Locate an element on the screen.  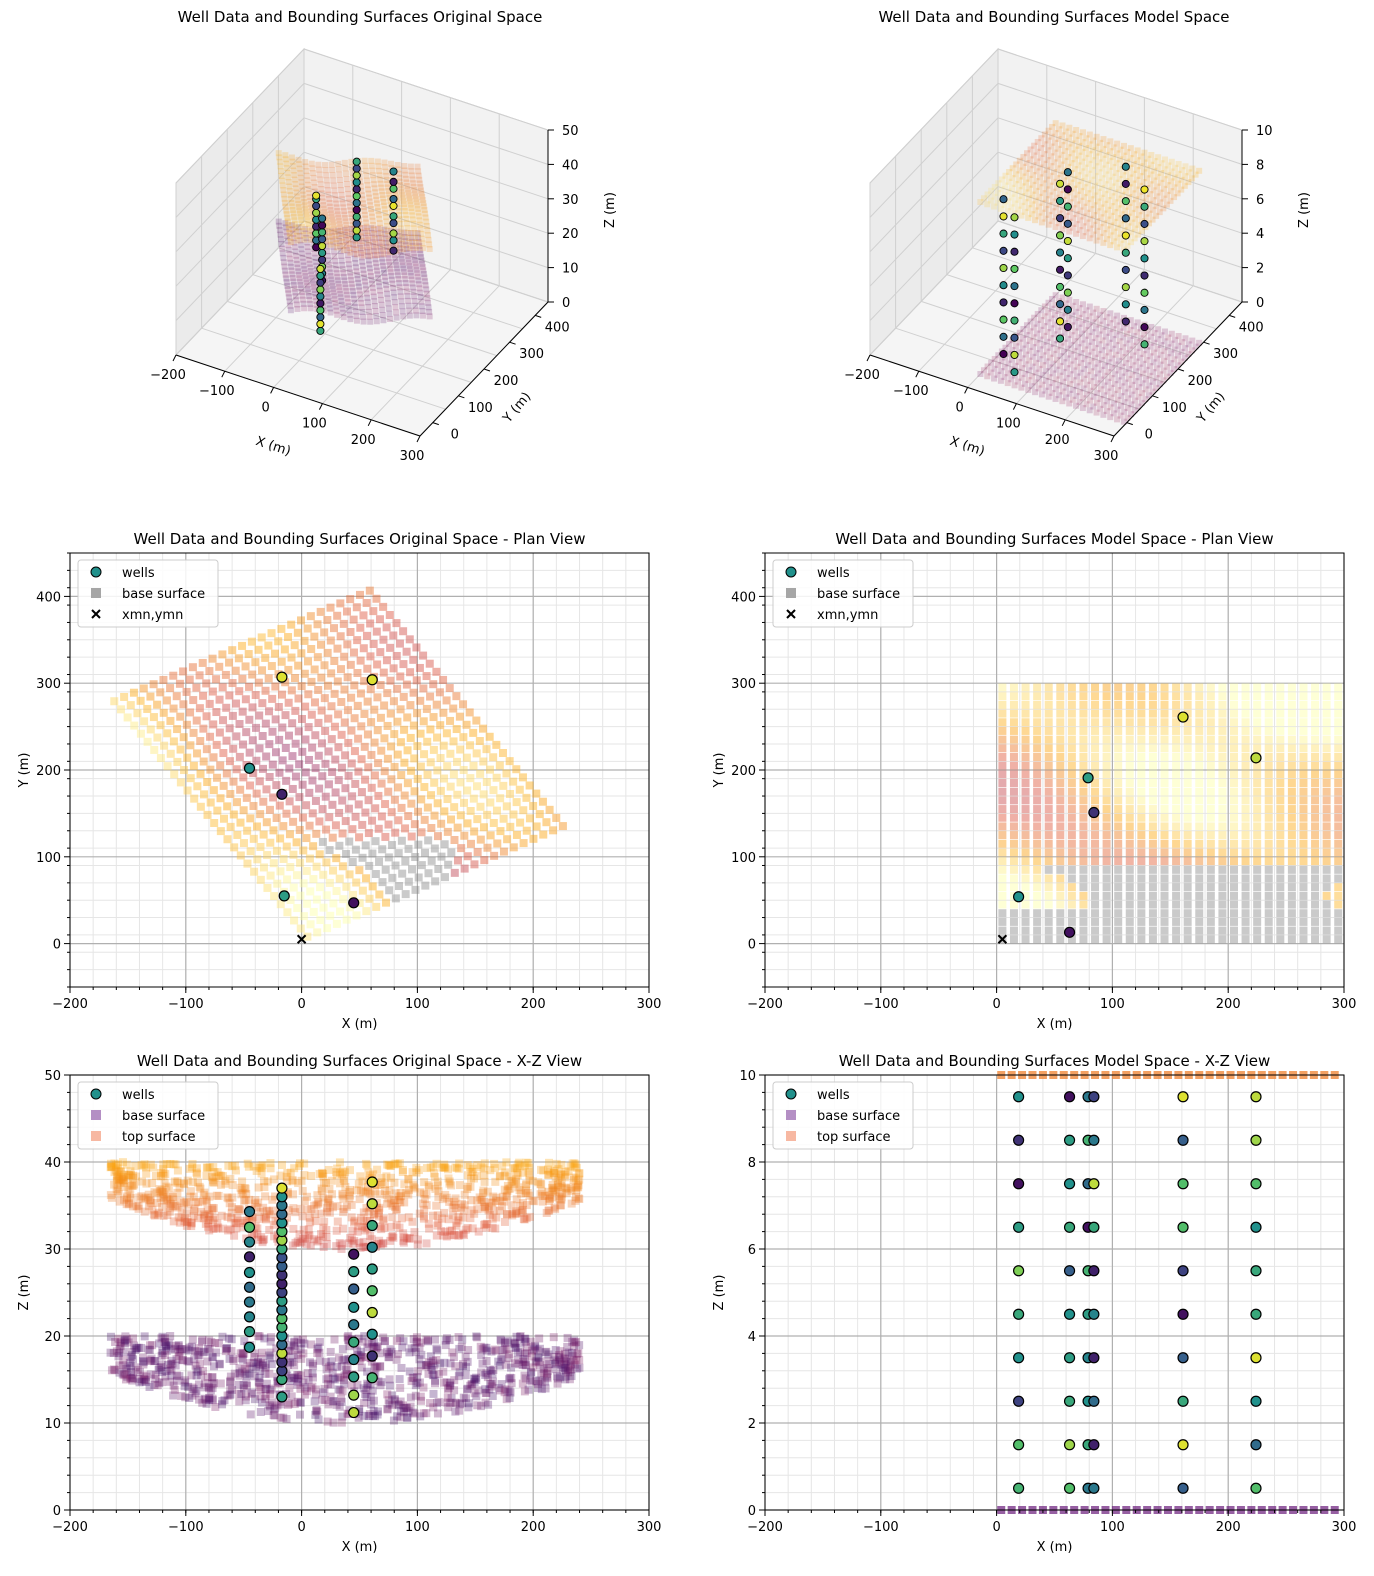
legend-marker-wells is located at coordinates (96, 572).